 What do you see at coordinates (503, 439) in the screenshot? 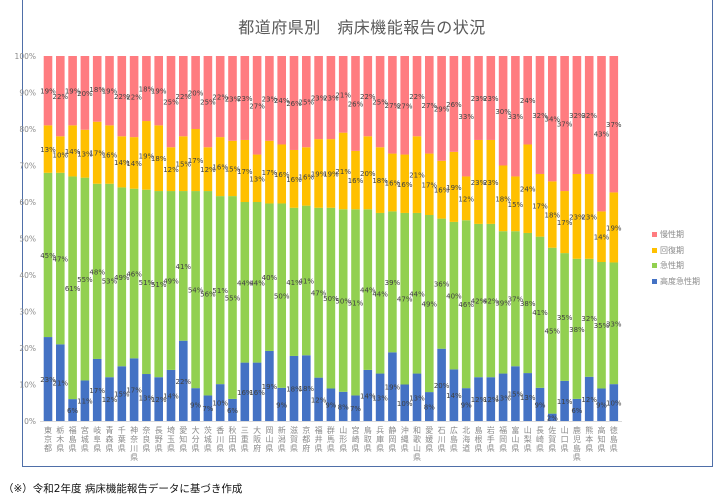
I see `x-tick-label: 岡` at bounding box center [503, 439].